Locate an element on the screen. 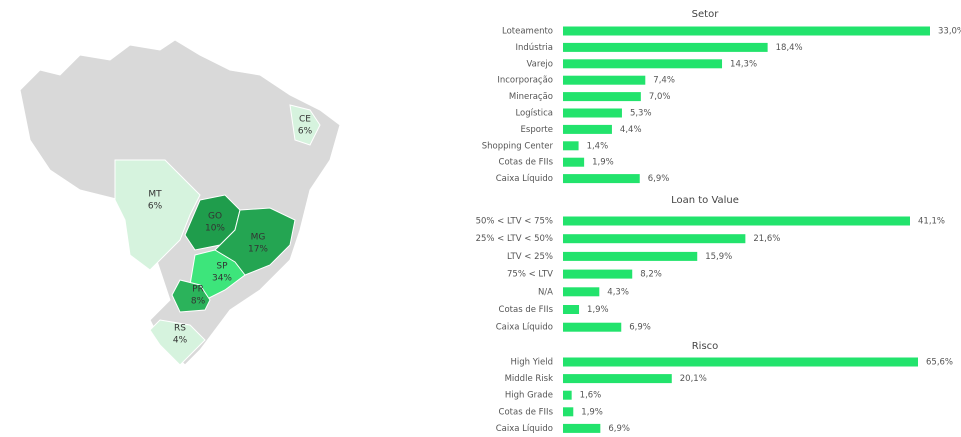 This screenshot has width=961, height=437. region-name: CE is located at coordinates (305, 120).